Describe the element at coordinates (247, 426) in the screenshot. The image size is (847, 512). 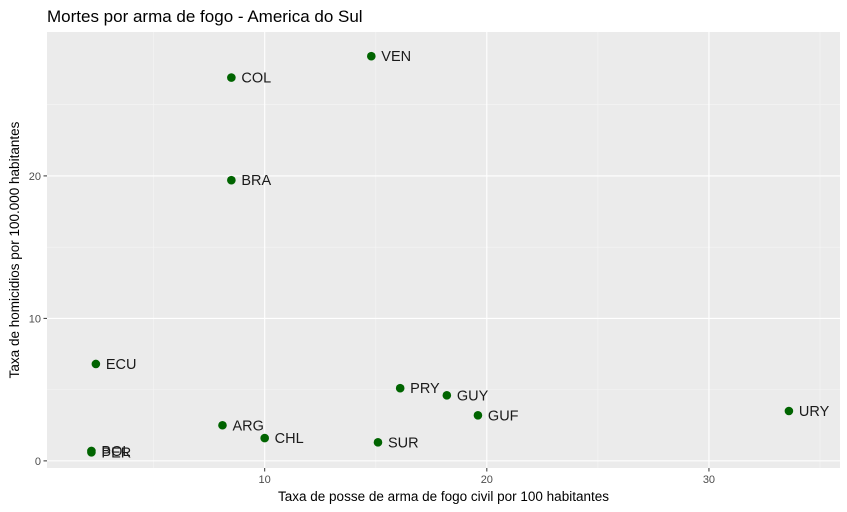
I see `data-label-arg: ARG` at that location.